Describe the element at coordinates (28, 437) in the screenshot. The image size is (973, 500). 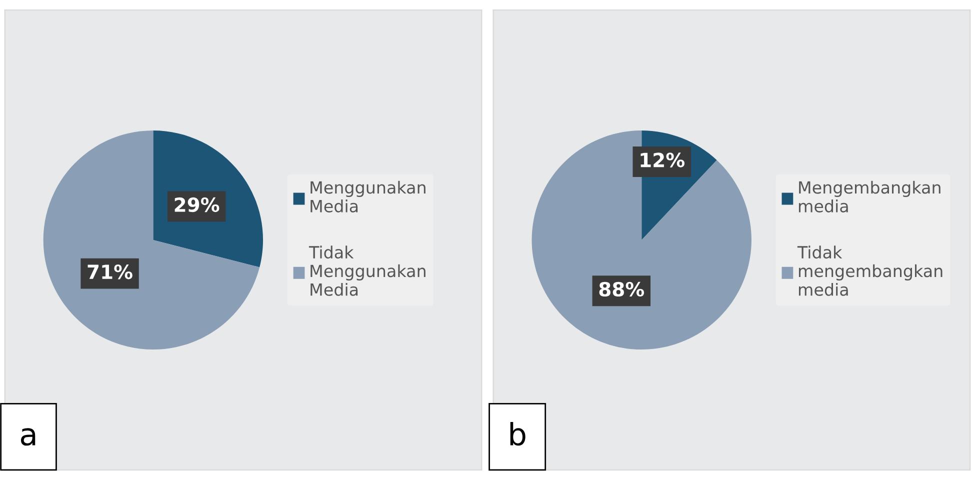
I see `text: a` at that location.